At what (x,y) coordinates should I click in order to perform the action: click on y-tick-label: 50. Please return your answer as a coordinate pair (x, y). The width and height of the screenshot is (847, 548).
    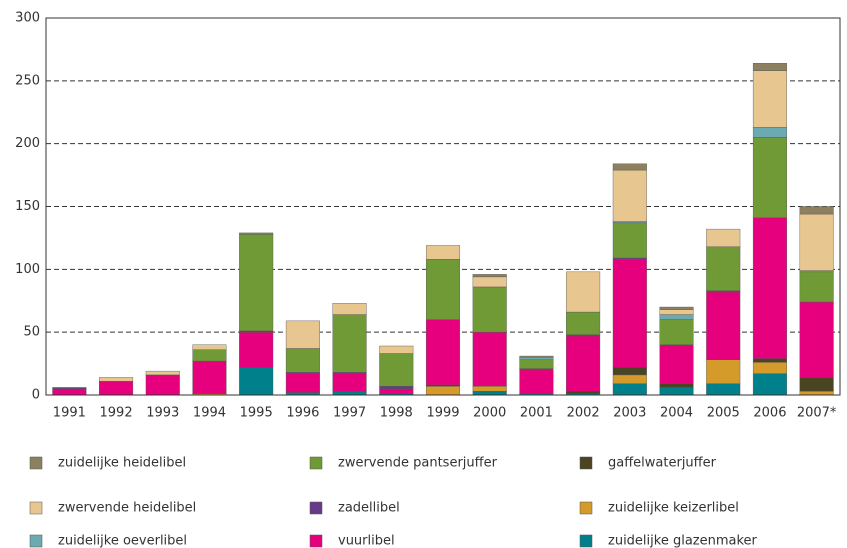
    Looking at the image, I should click on (31, 332).